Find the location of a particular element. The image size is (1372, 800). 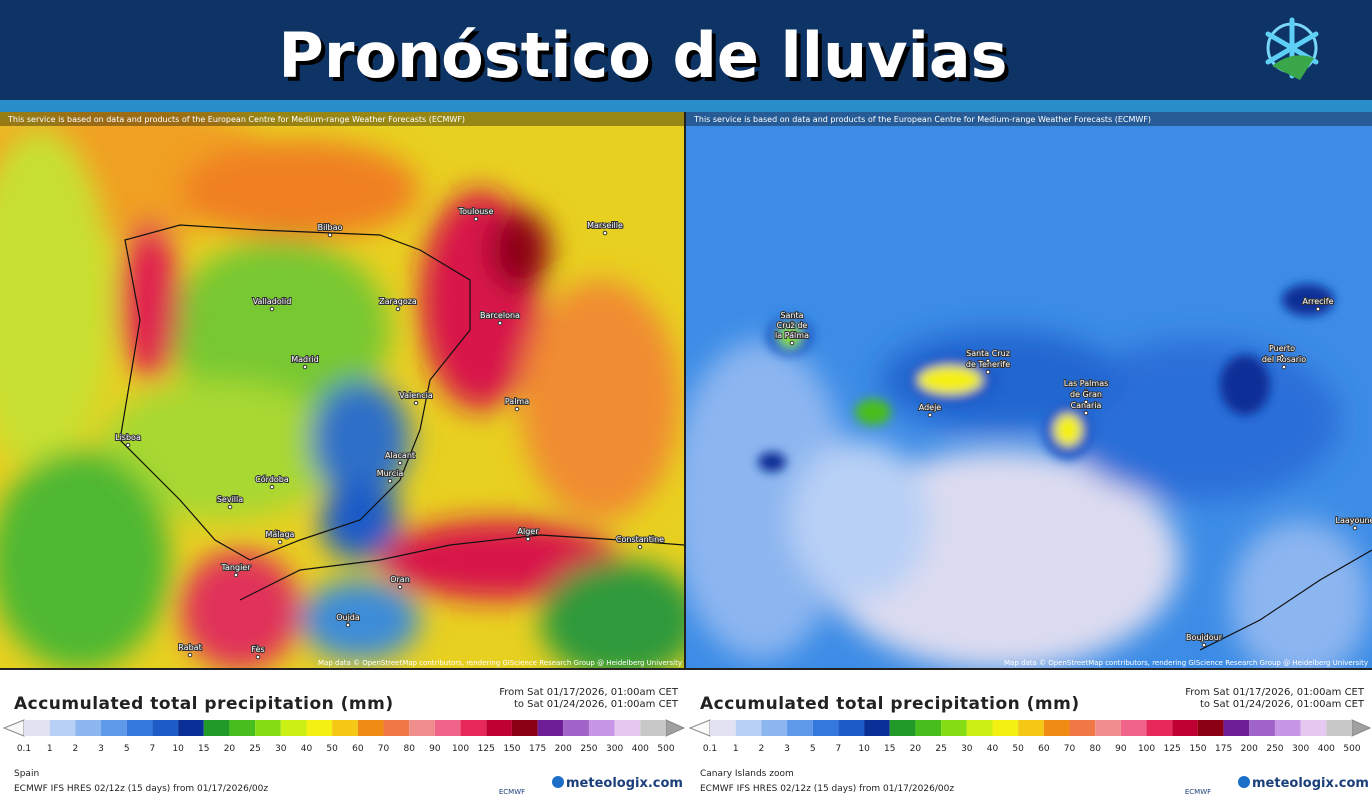

city-label: la Palma is located at coordinates (792, 335).